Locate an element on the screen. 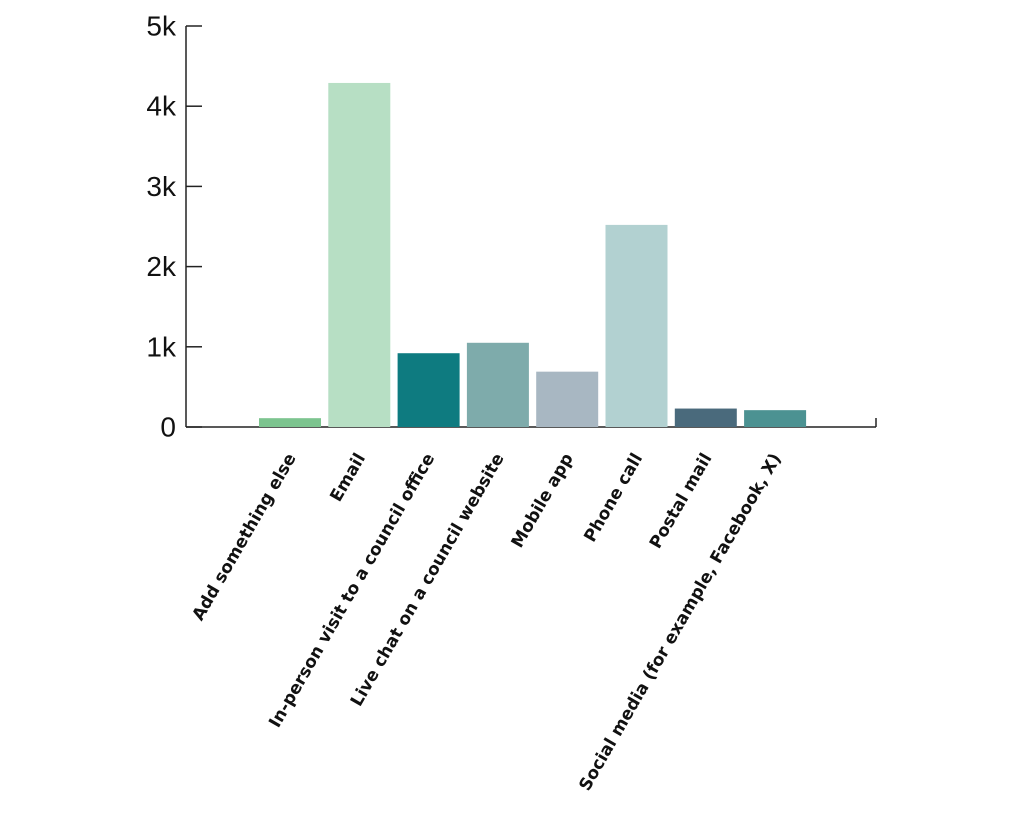  y-tick-label: 1k is located at coordinates (161, 346).